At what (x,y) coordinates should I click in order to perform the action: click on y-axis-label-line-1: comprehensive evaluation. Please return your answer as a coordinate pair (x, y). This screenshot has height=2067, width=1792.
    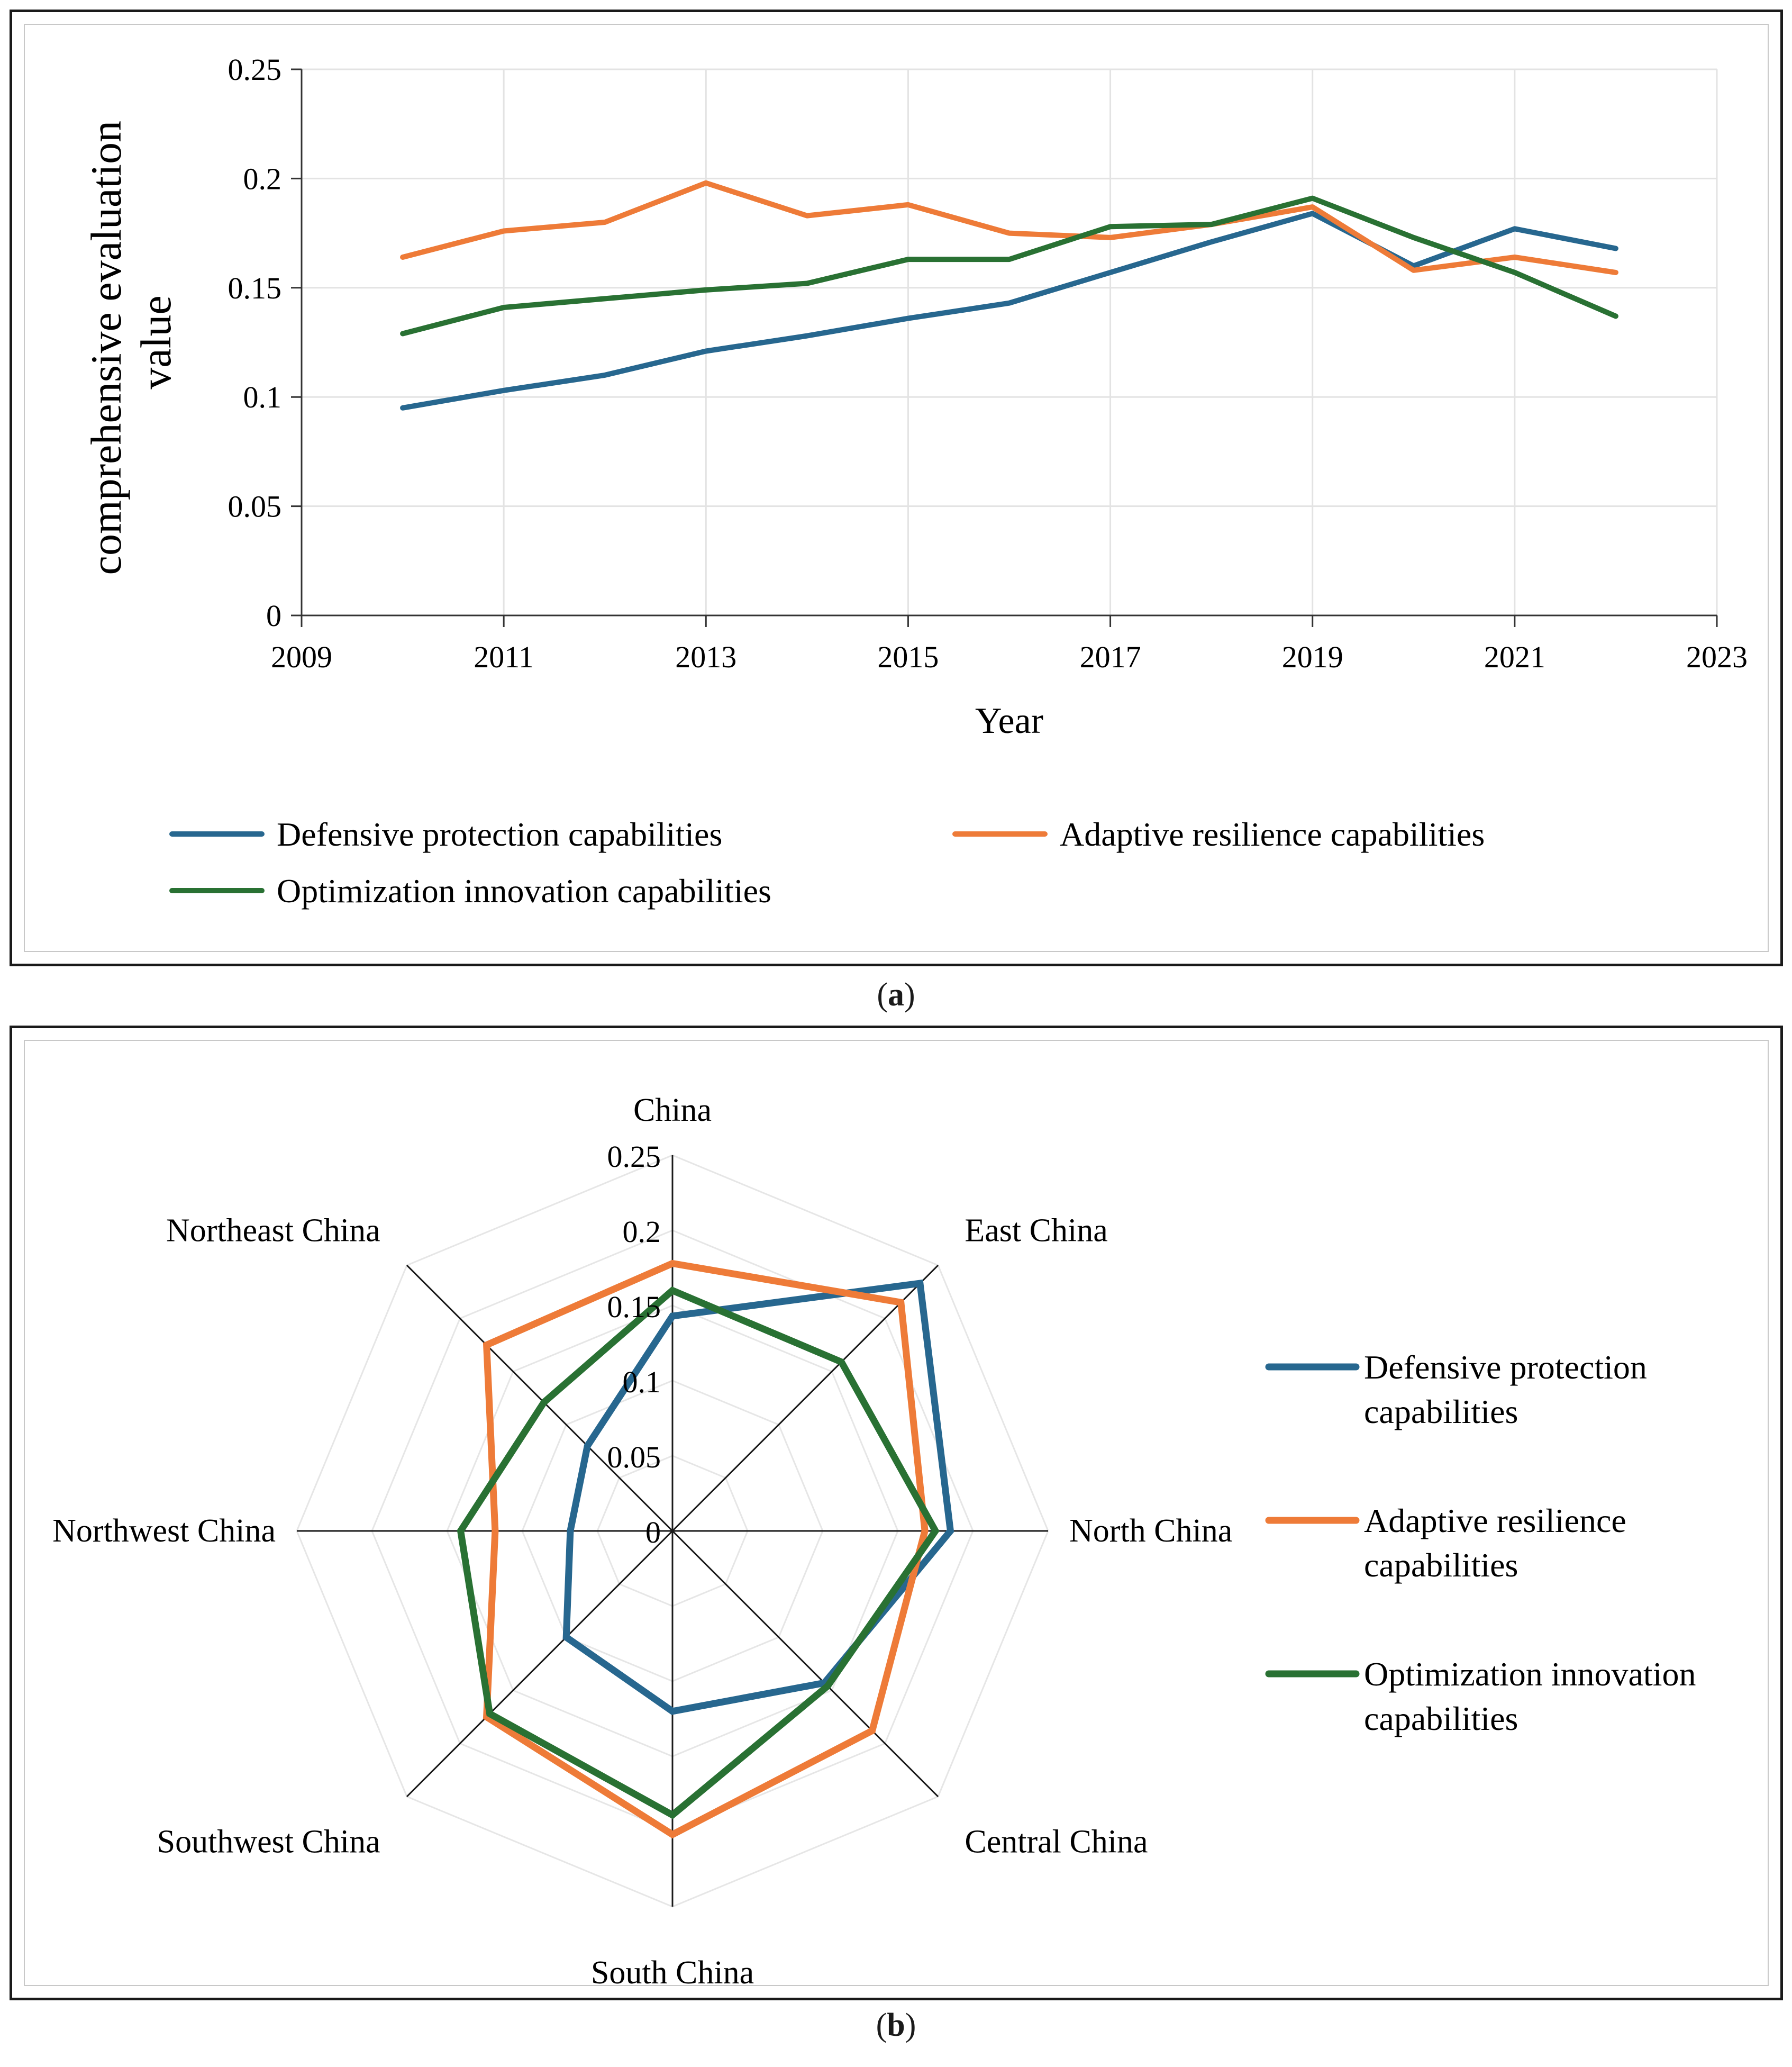
    Looking at the image, I should click on (106, 348).